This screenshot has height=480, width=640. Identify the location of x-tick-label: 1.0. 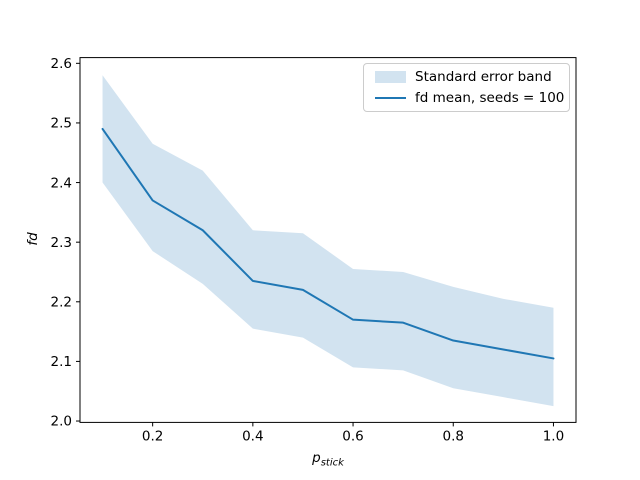
(553, 436).